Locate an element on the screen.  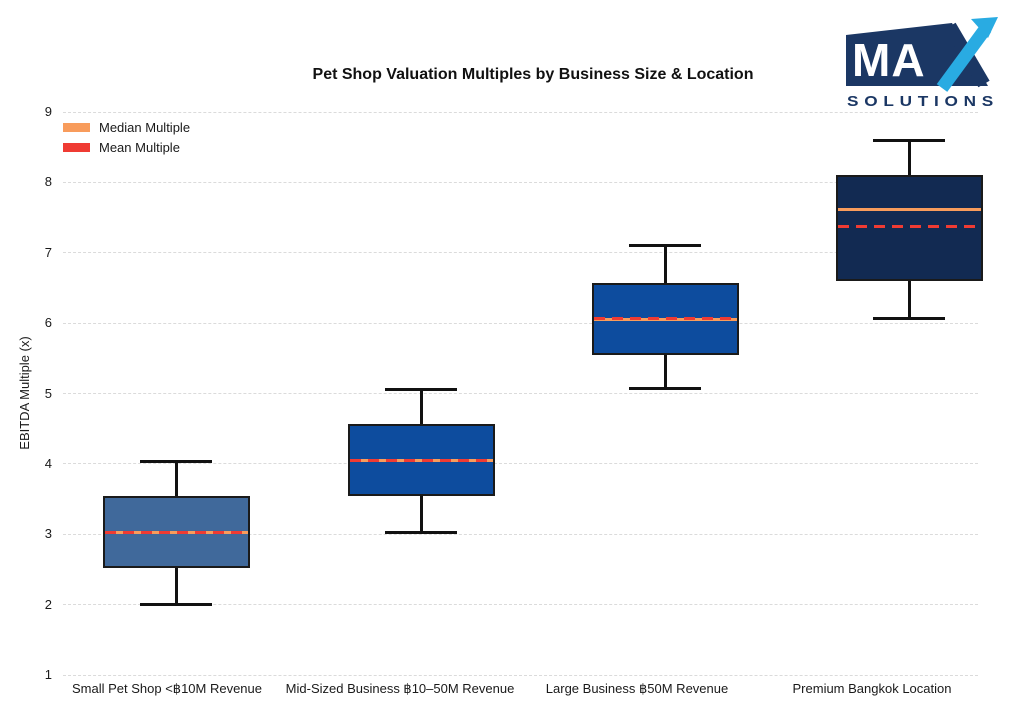
logo-arrowhead-icon is located at coordinates (984, 27).